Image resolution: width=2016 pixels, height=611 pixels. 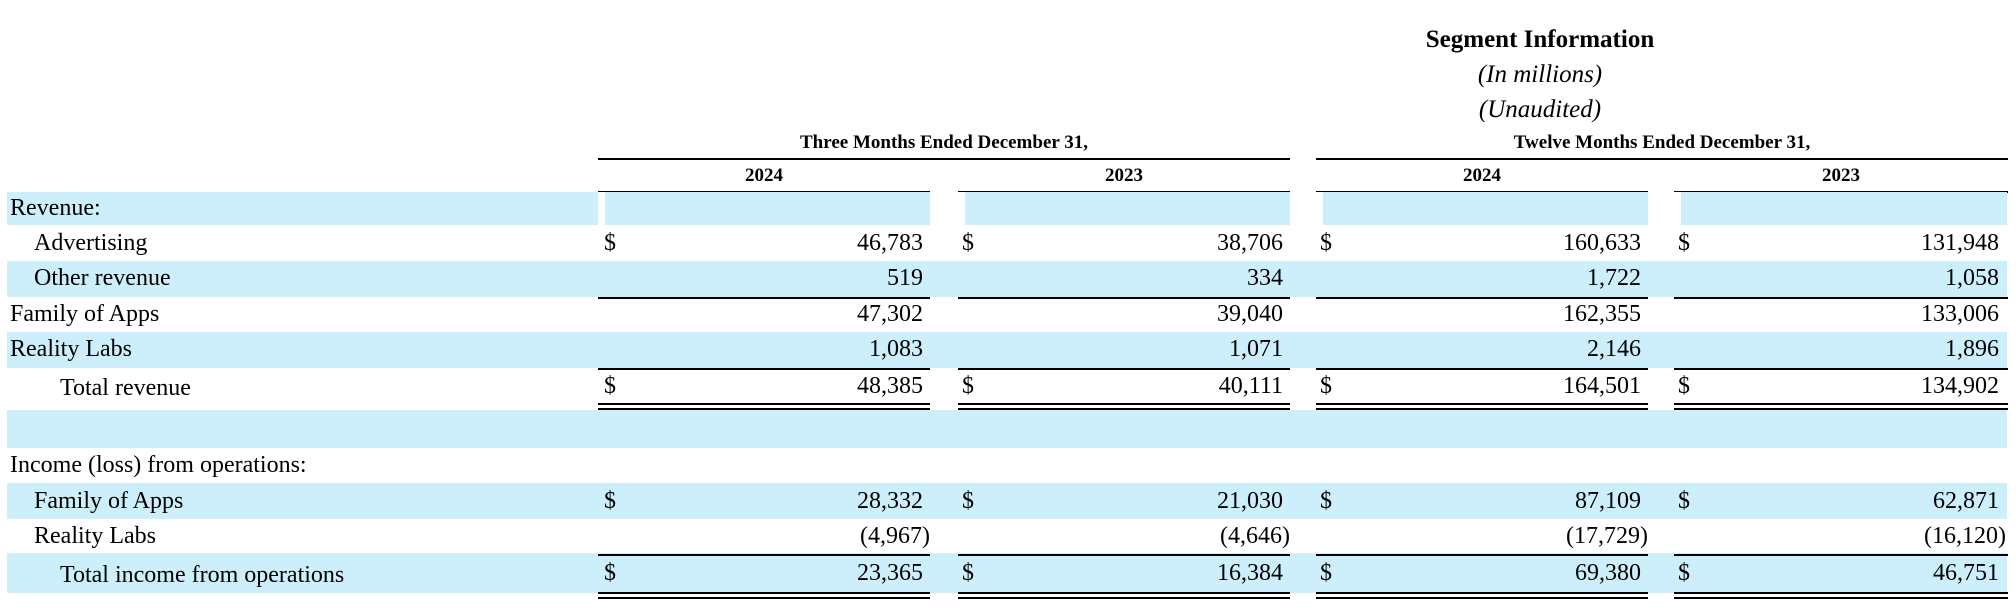 I want to click on cell-foa-revenue-fy-2024: 162,355, so click(x=1602, y=314).